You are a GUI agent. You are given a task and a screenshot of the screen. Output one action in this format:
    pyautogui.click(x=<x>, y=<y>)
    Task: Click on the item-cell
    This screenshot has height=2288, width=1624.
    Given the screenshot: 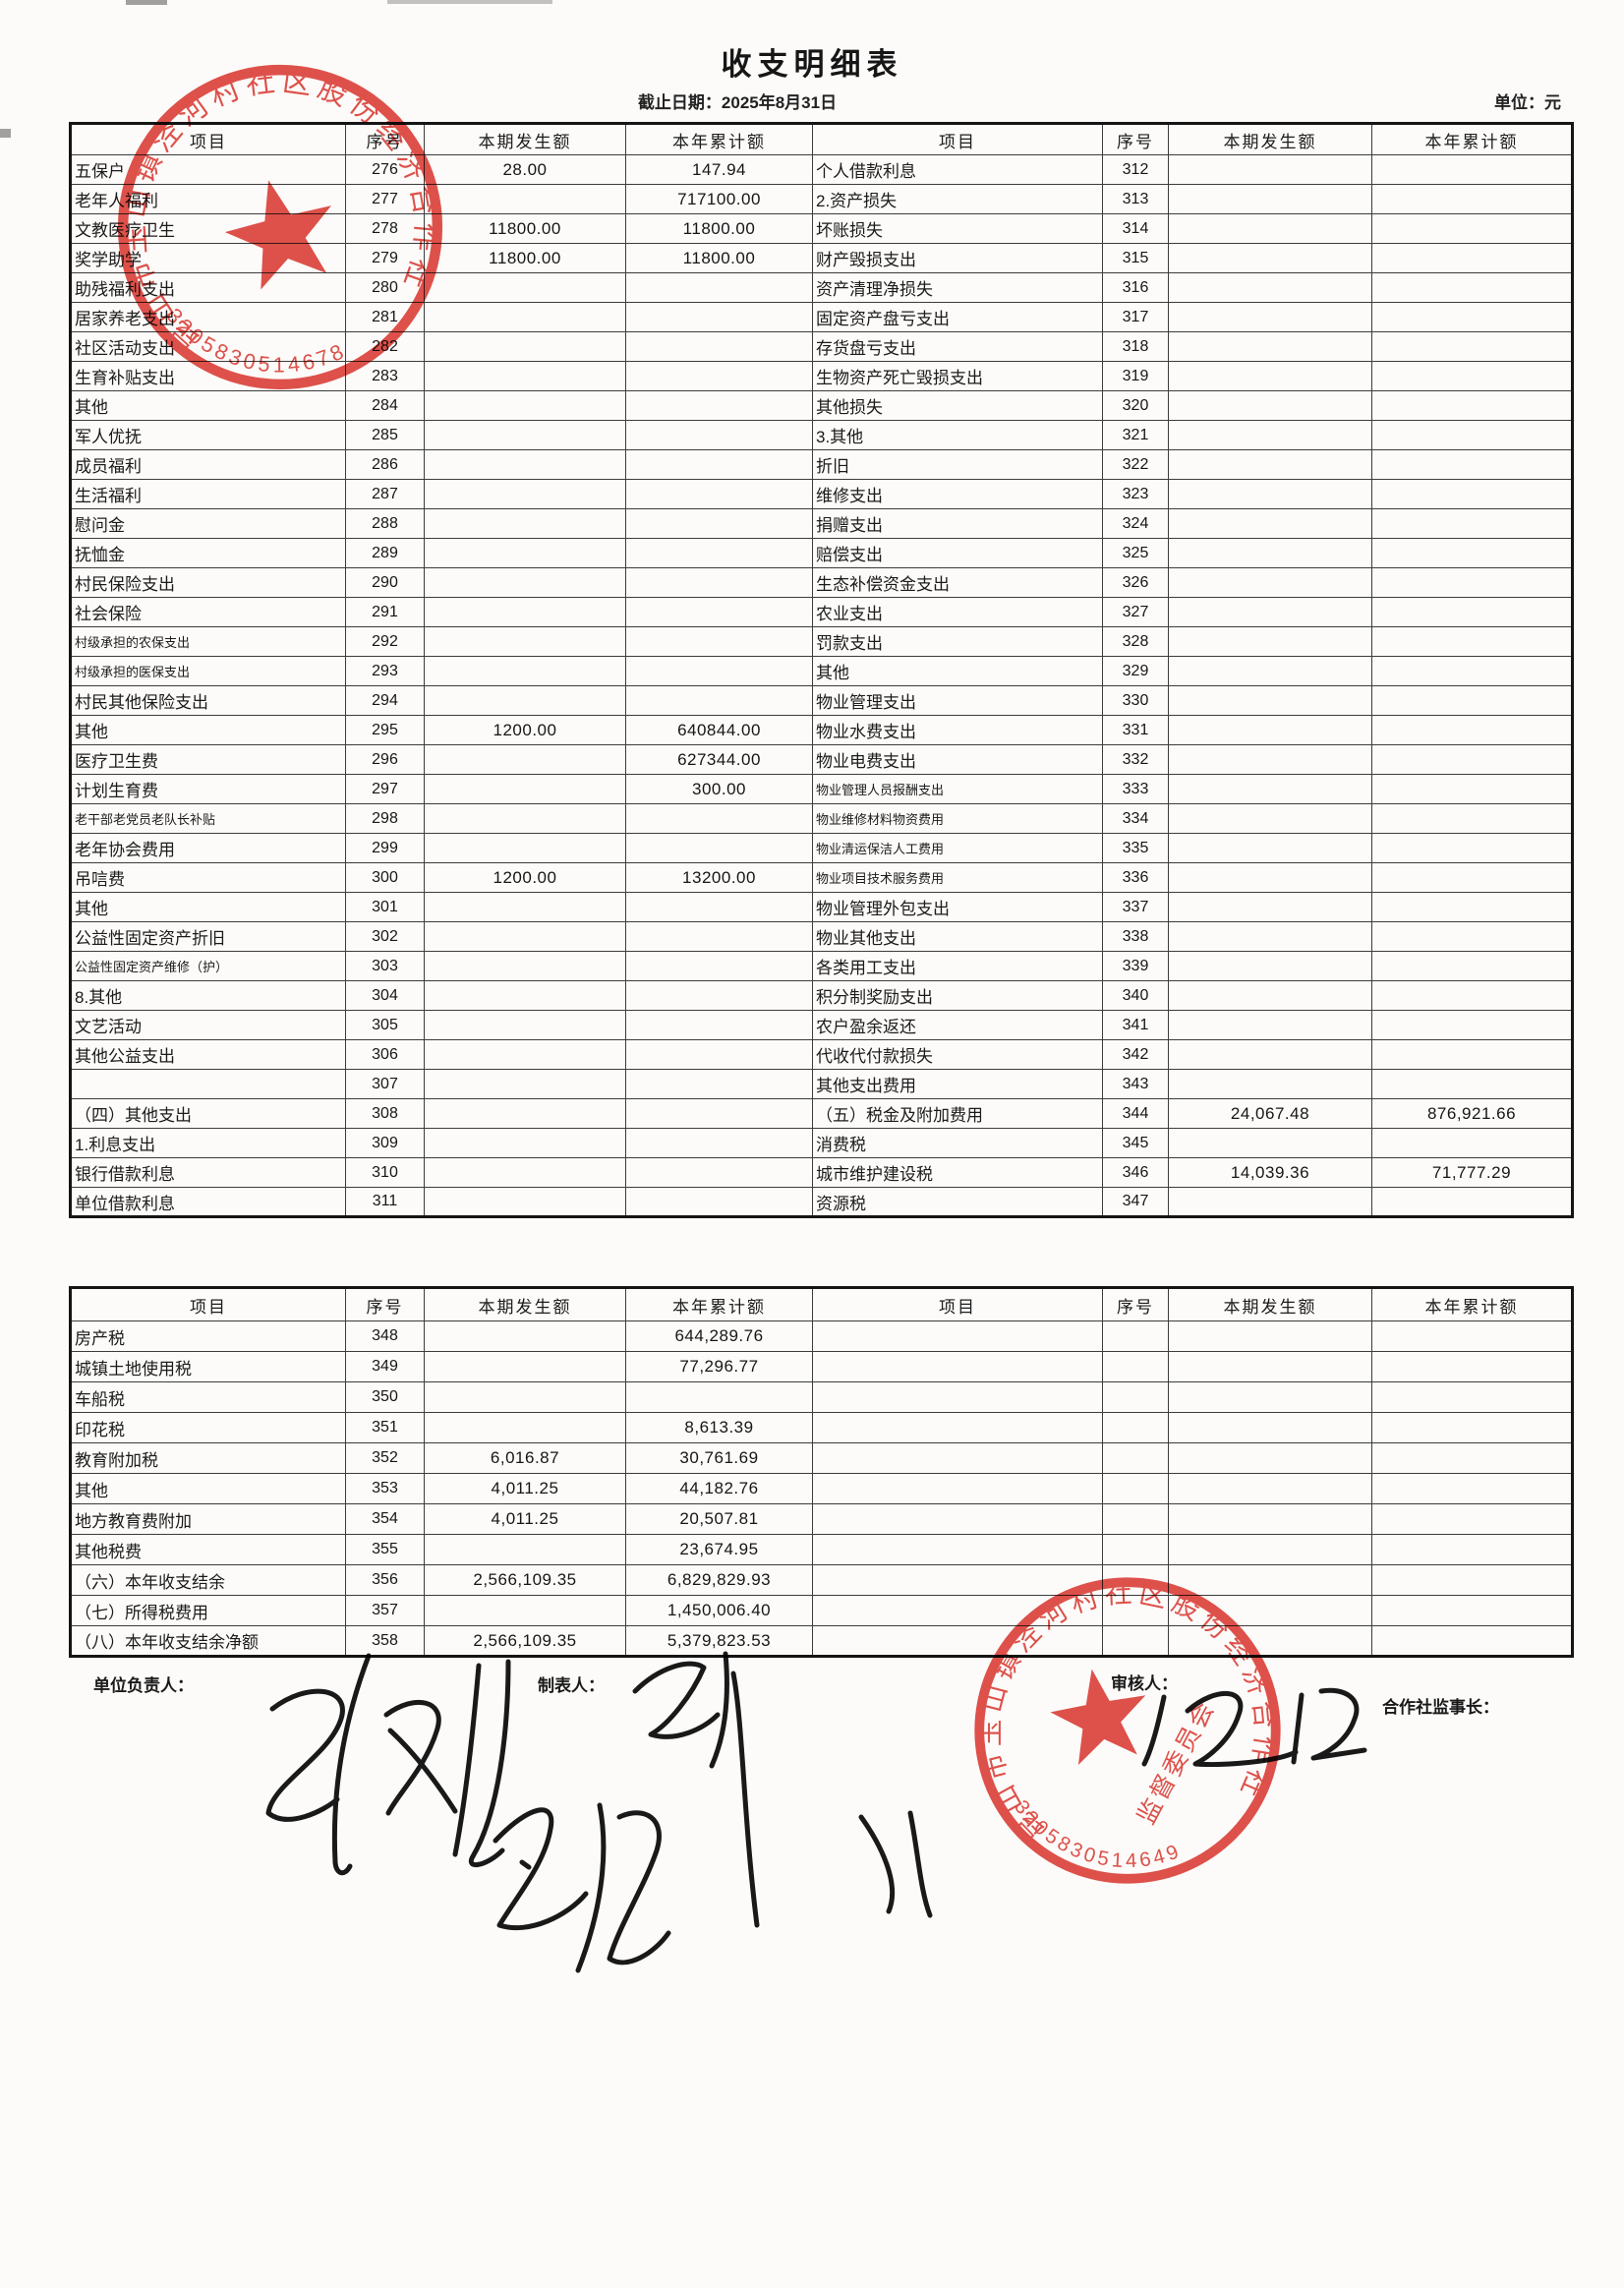 What is the action you would take?
    pyautogui.click(x=957, y=1458)
    